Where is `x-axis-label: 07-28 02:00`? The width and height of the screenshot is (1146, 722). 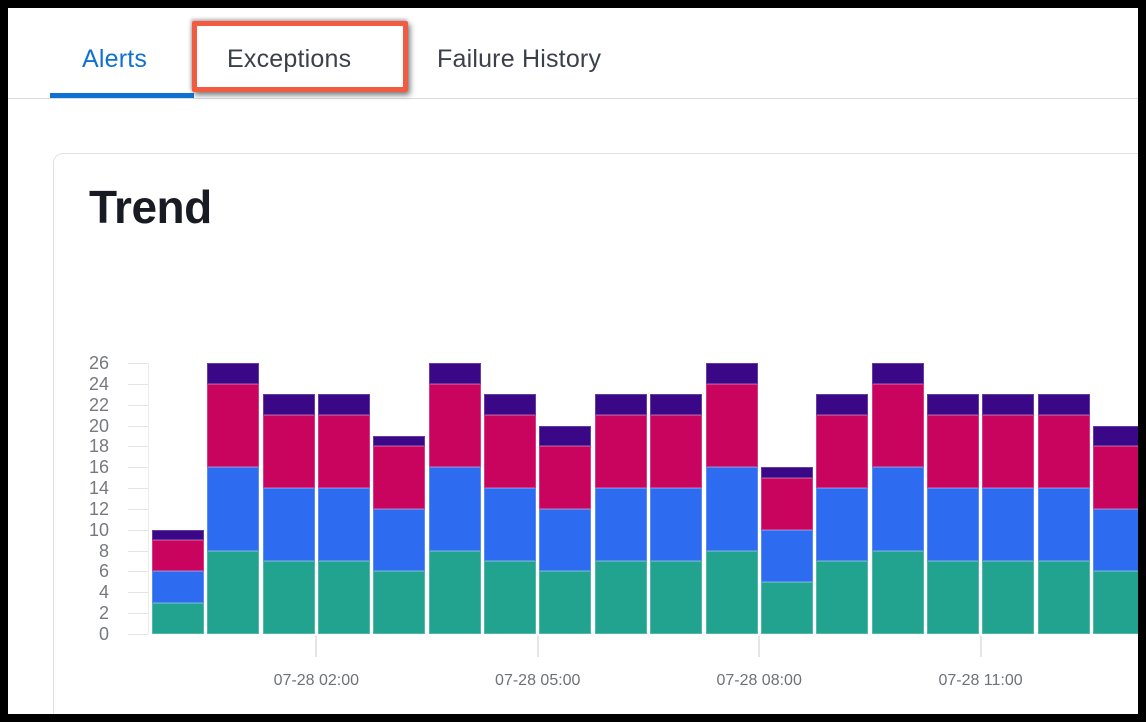
x-axis-label: 07-28 02:00 is located at coordinates (316, 680).